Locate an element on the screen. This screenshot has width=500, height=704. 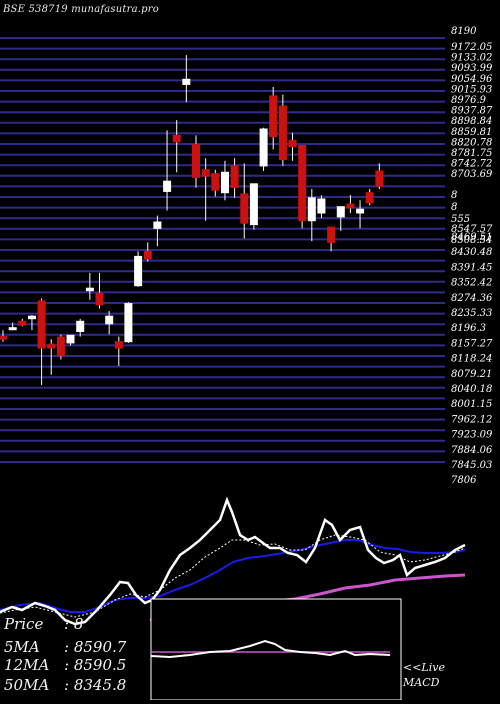
price-tick-label: 9172.05 is located at coordinates (471, 47).